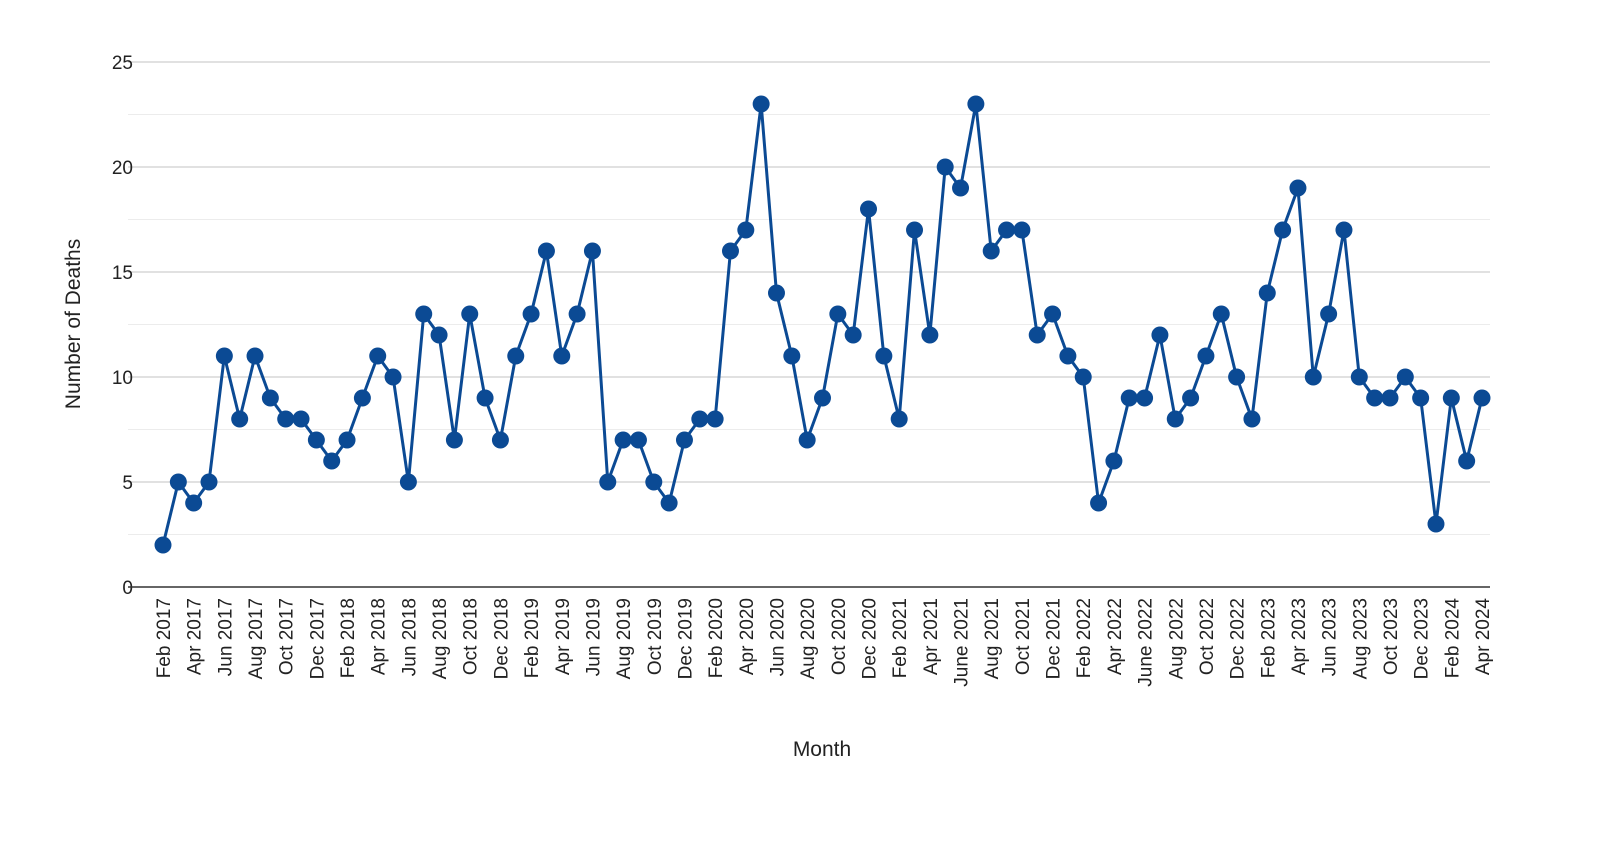 This screenshot has height=848, width=1600. I want to click on x-tick-label: Apr 2017, so click(195, 636).